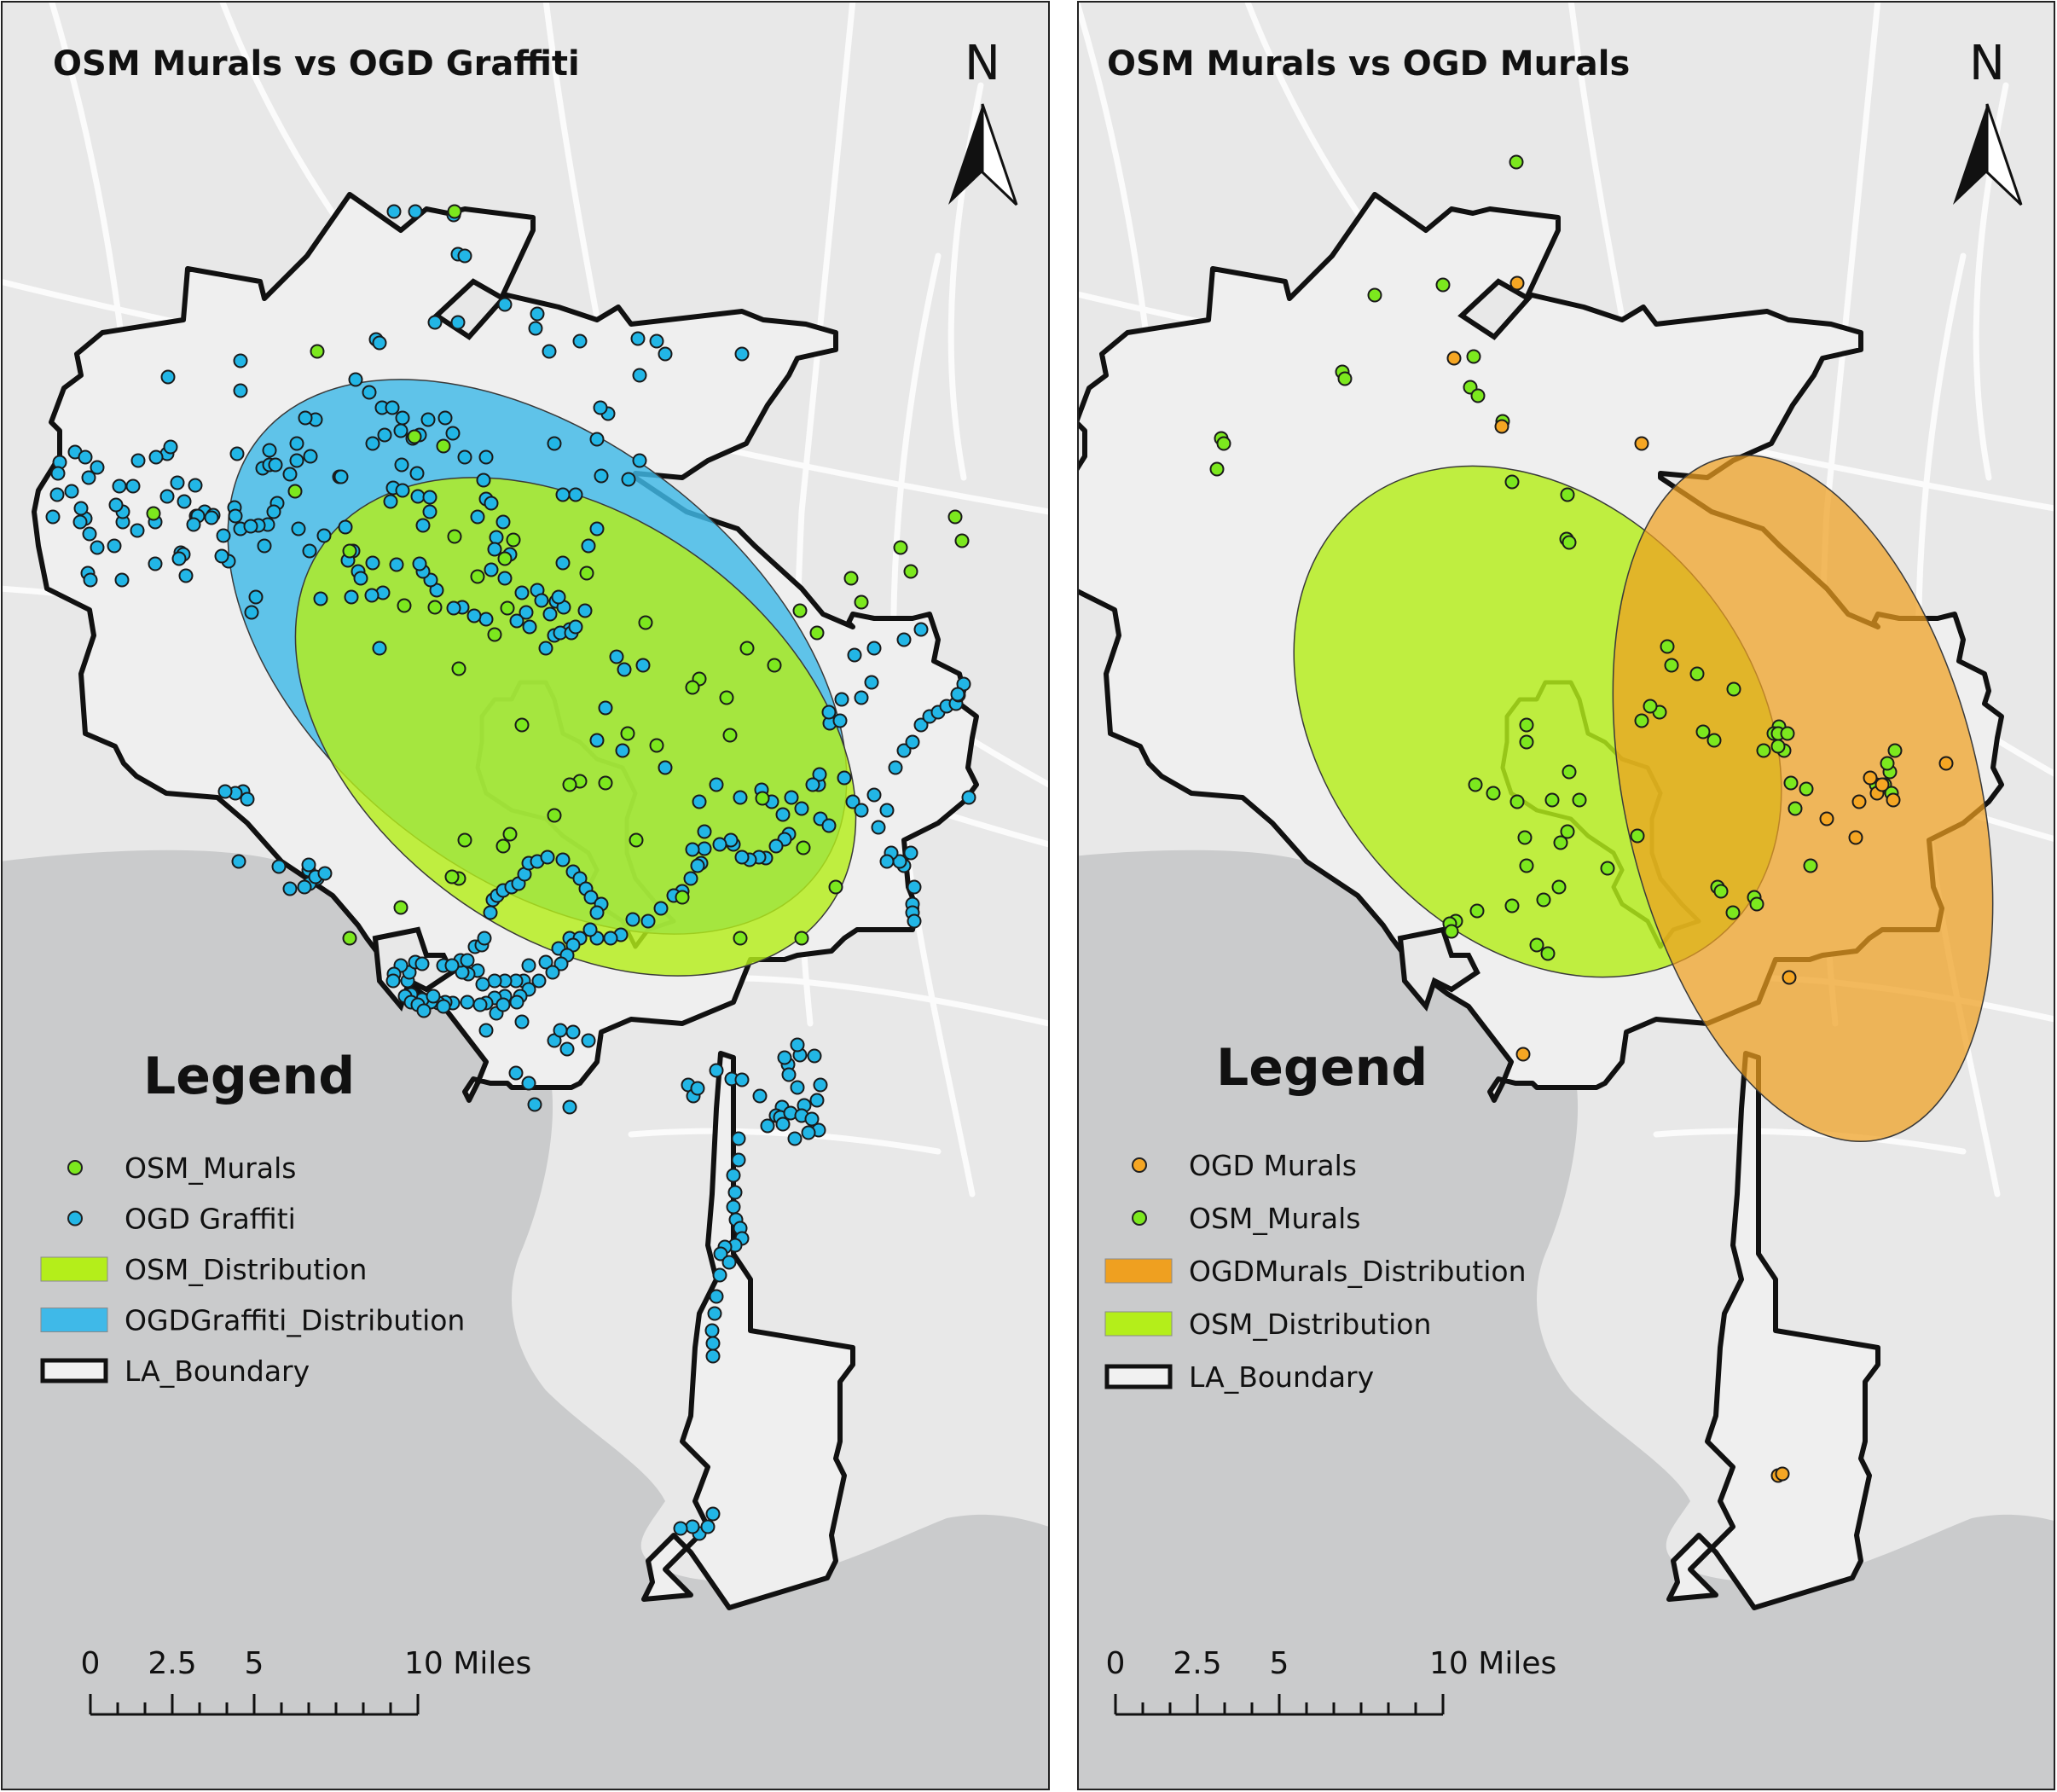 This screenshot has height=1792, width=2057. I want to click on legend-label: OGD Graffiti, so click(211, 1220).